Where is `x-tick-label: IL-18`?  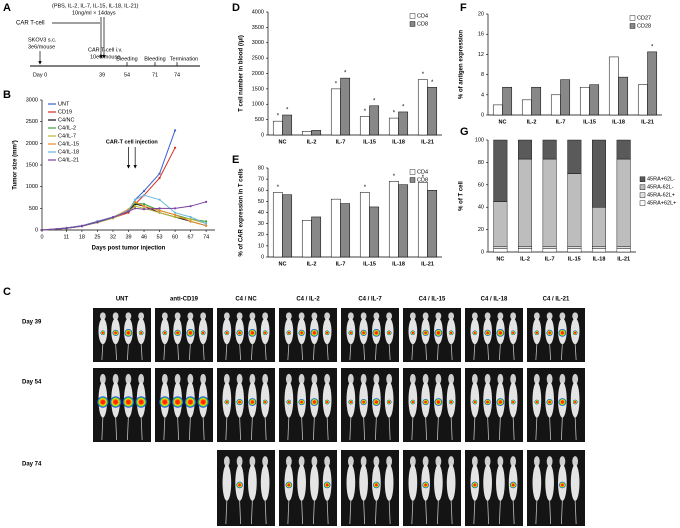
x-tick-label: IL-18 is located at coordinates (599, 259).